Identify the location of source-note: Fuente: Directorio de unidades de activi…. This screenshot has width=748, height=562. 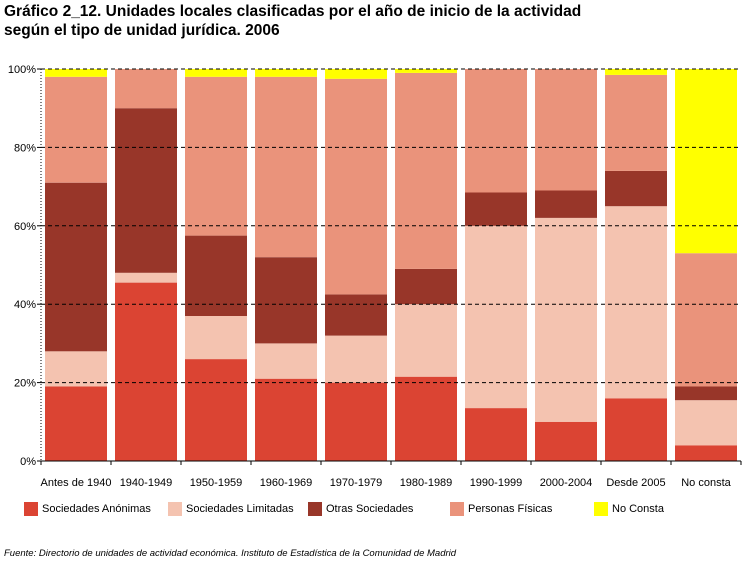
(230, 553).